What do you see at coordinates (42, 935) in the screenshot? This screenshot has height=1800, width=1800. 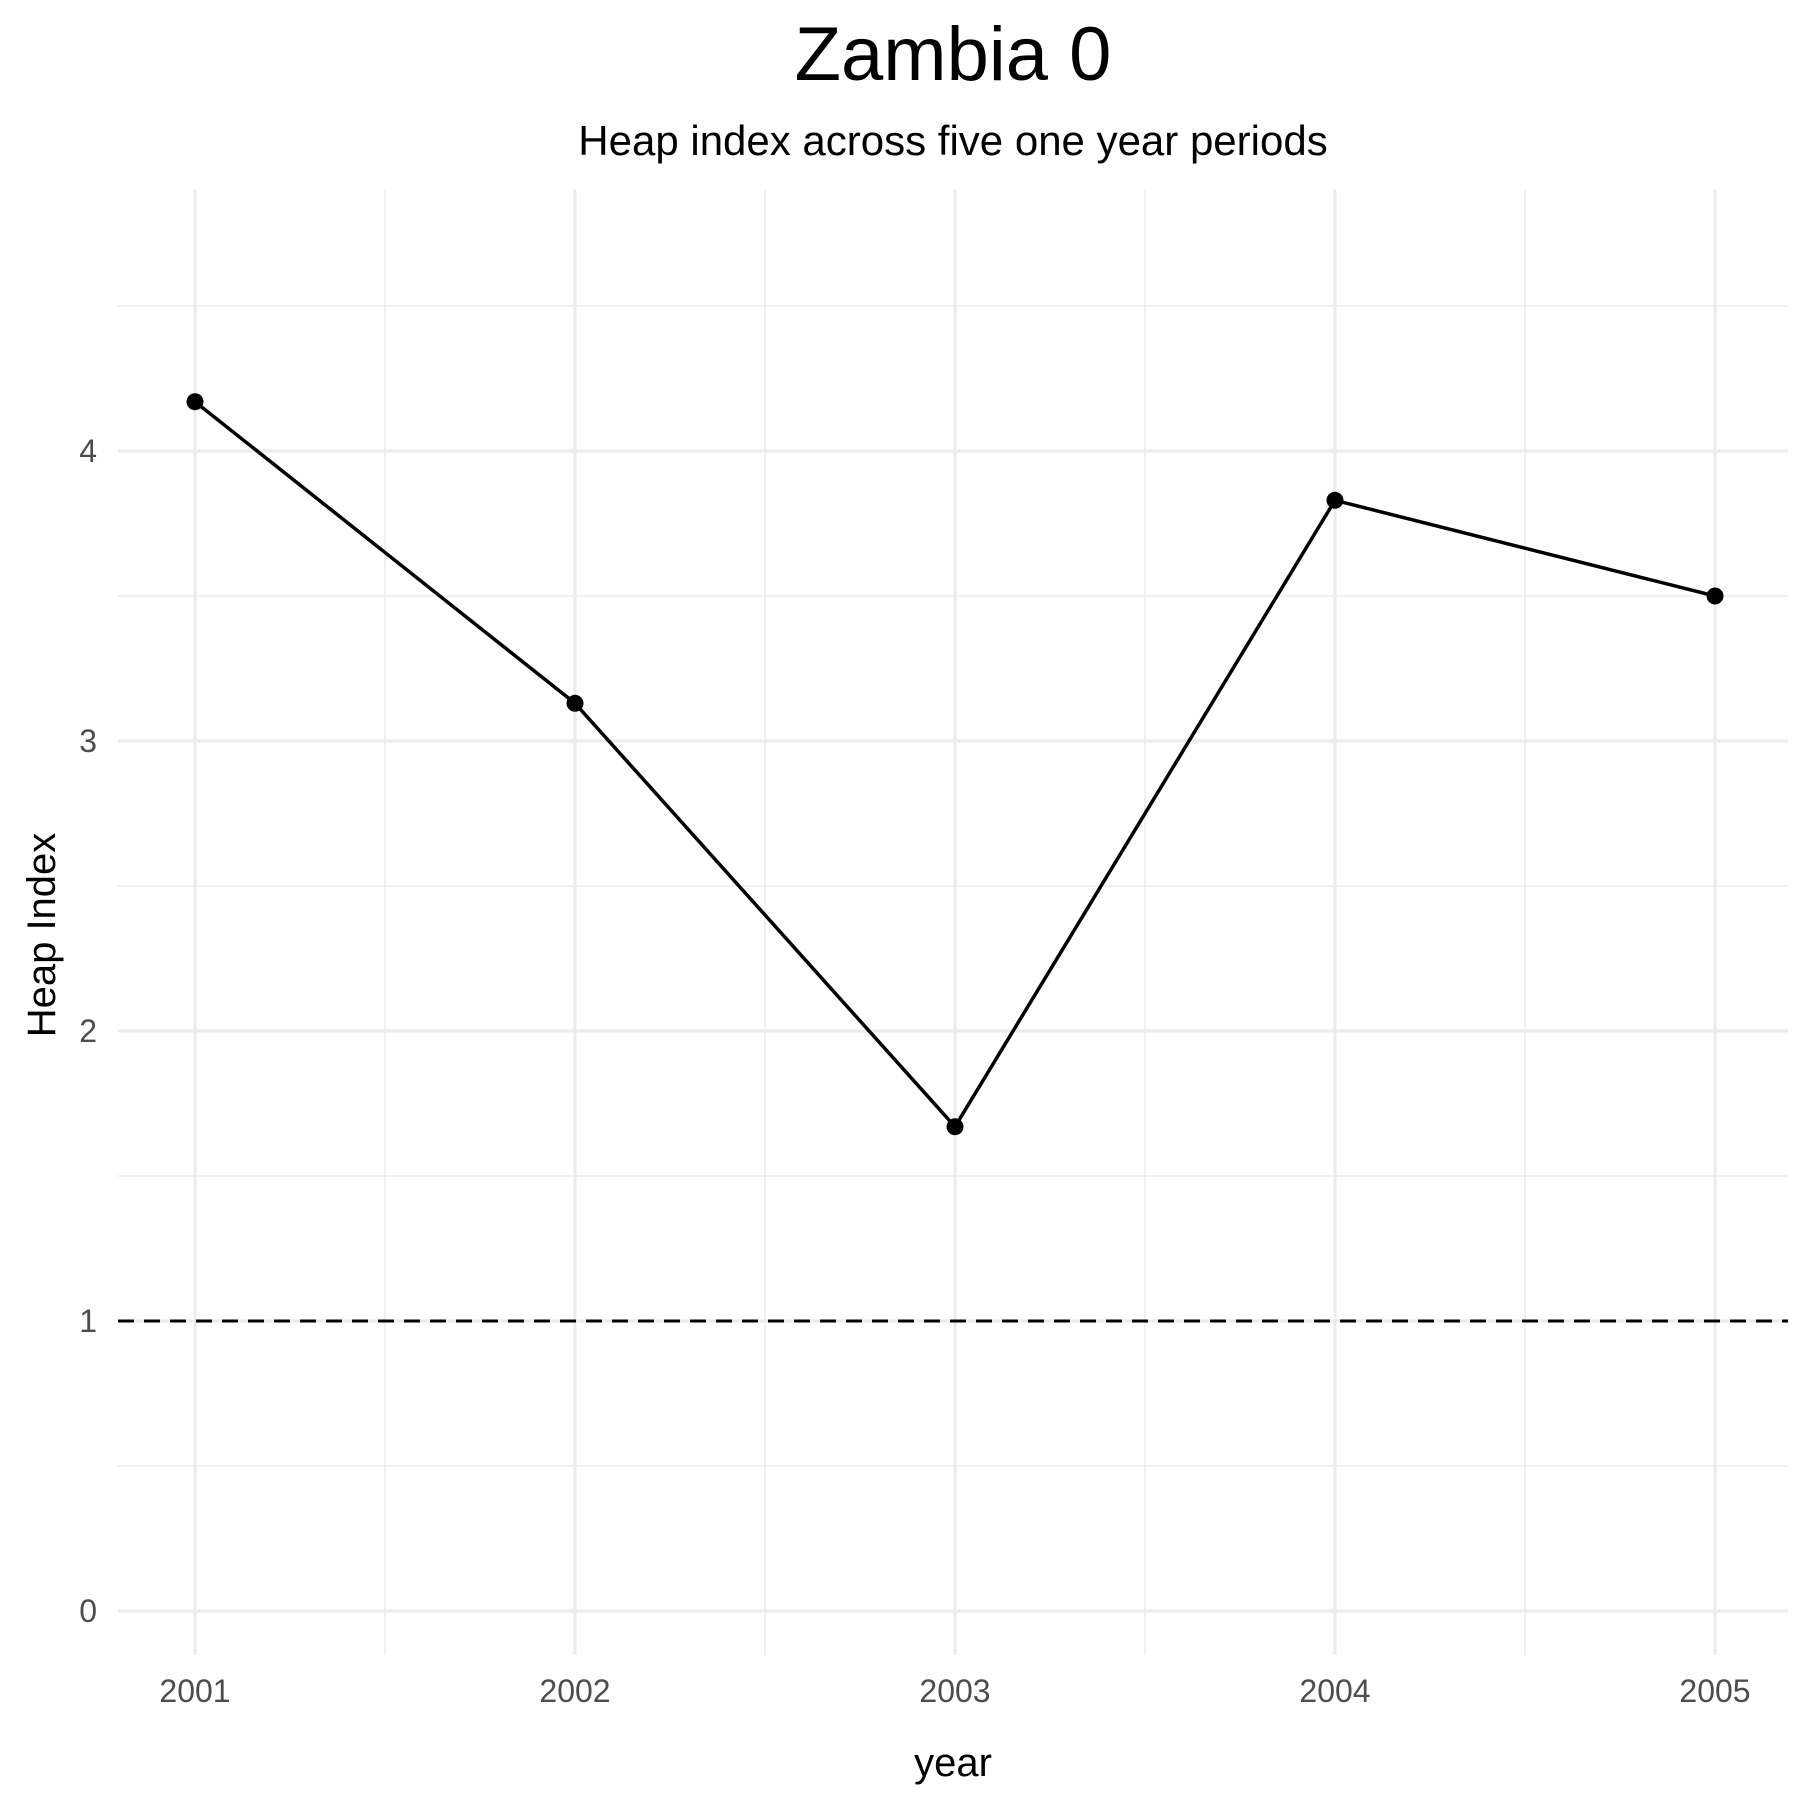 I see `y-axis-title: Heap Index` at bounding box center [42, 935].